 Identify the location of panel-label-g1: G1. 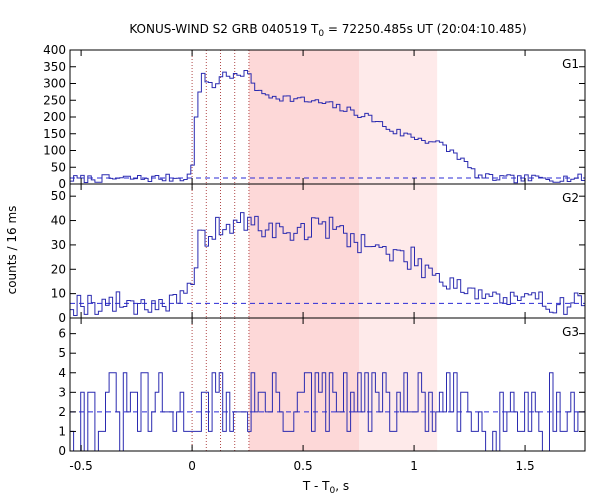
(570, 64).